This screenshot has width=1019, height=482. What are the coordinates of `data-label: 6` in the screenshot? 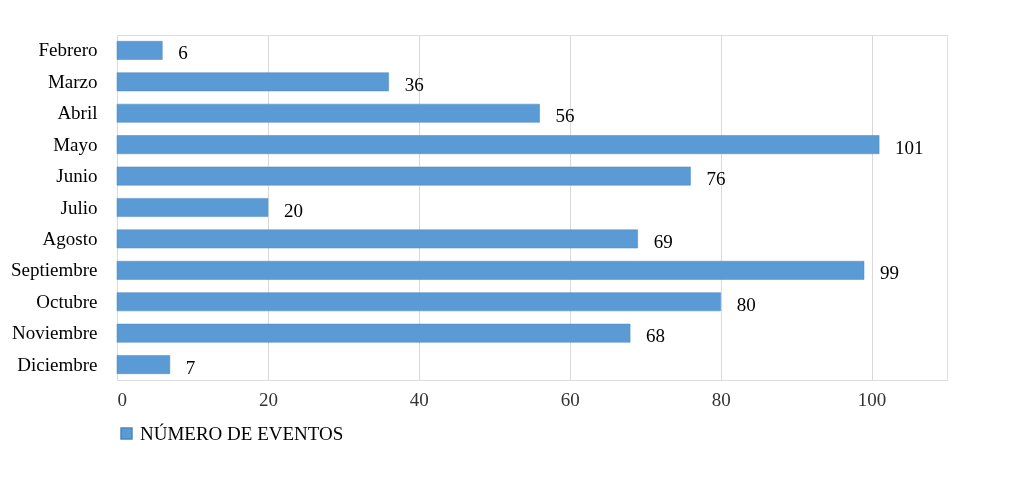 It's located at (183, 53).